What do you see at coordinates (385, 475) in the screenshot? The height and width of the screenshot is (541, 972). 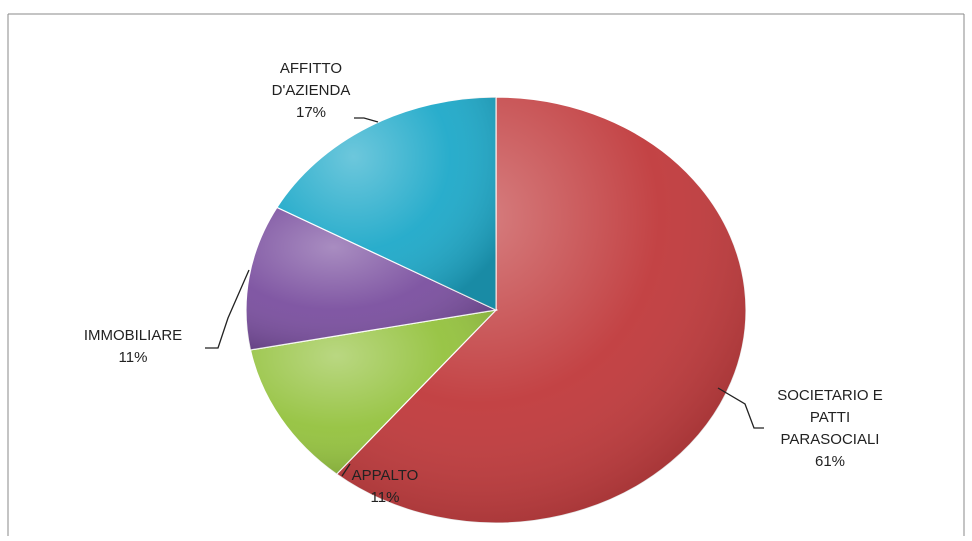 I see `data-label-category: APPALTO` at bounding box center [385, 475].